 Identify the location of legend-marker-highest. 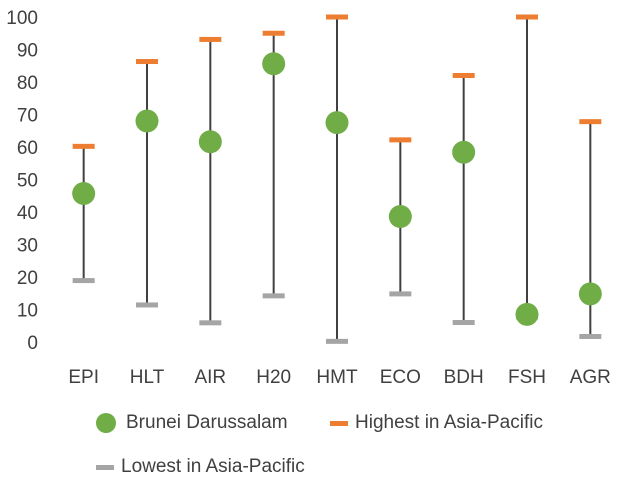
(339, 423).